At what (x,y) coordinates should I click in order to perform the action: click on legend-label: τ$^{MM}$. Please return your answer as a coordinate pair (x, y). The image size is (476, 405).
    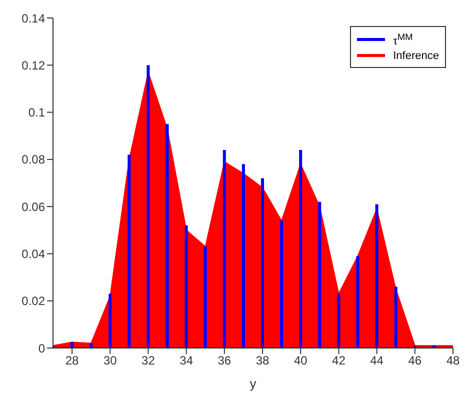
    Looking at the image, I should click on (403, 40).